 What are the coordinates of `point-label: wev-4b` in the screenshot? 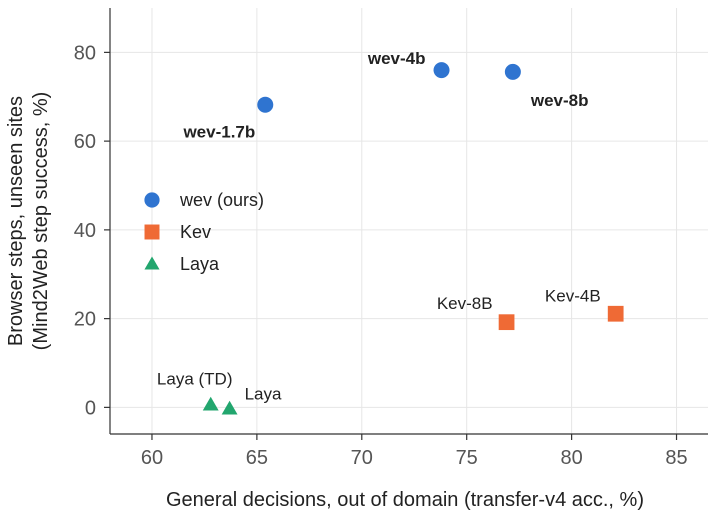 It's located at (396, 58).